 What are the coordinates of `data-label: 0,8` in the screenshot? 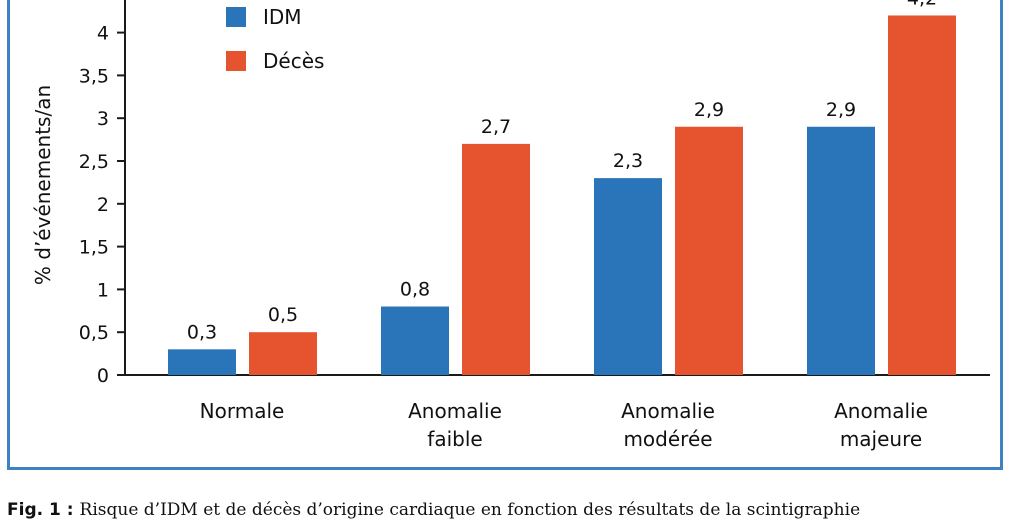 It's located at (415, 290).